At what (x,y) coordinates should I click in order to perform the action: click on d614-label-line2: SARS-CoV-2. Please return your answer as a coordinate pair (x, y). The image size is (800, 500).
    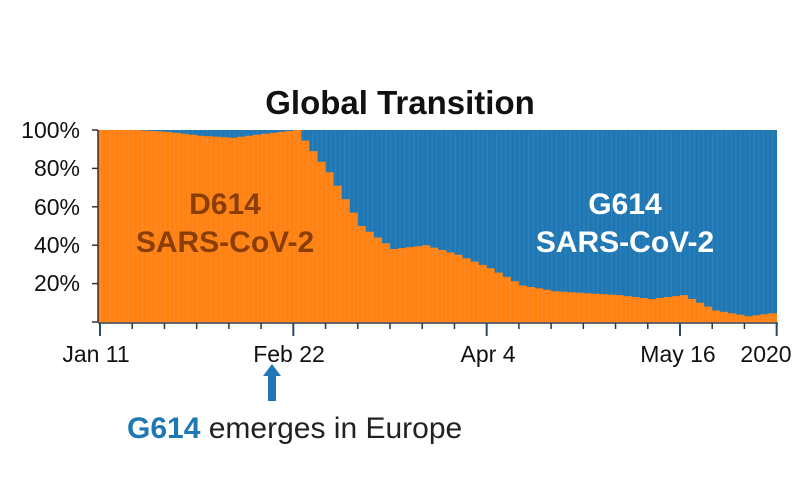
    Looking at the image, I should click on (225, 242).